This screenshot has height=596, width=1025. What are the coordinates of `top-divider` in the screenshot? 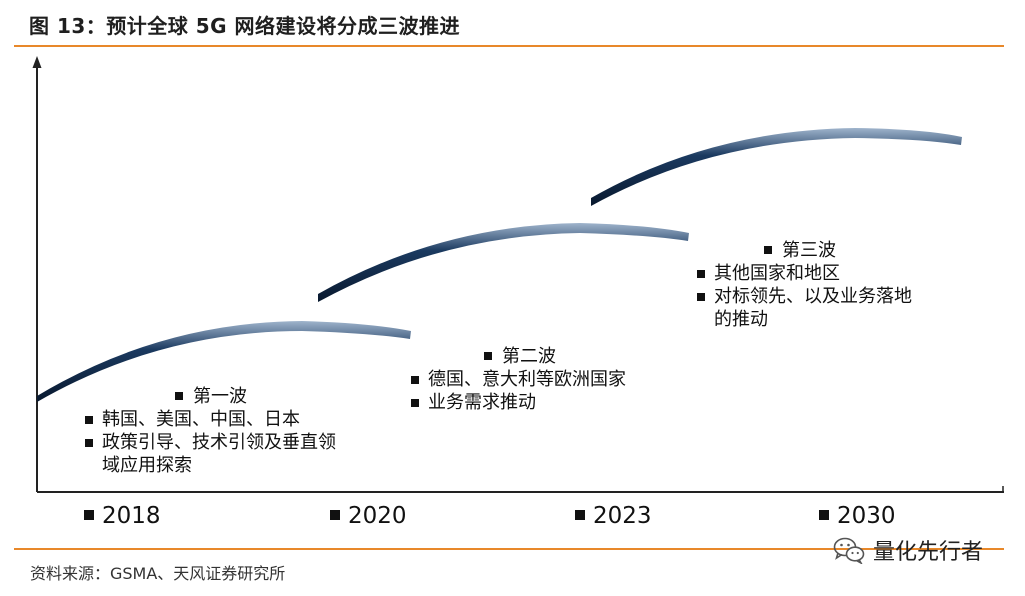 It's located at (509, 46).